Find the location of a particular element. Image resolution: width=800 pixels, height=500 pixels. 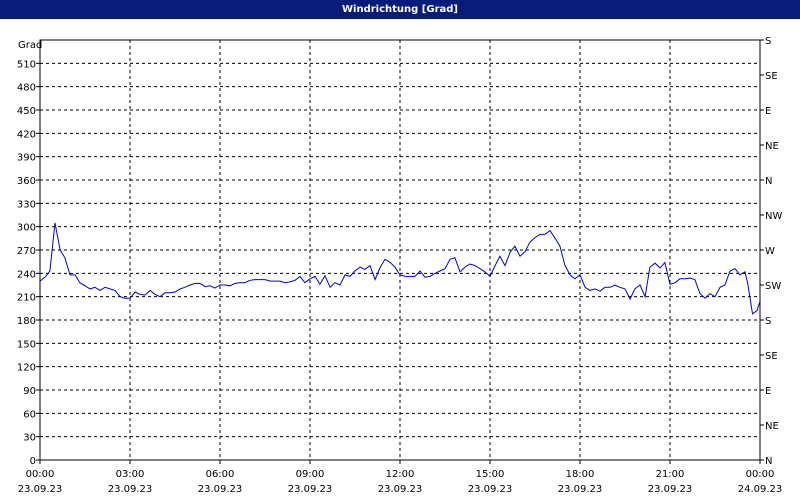

y-tick-label: 90 is located at coordinates (29, 391).